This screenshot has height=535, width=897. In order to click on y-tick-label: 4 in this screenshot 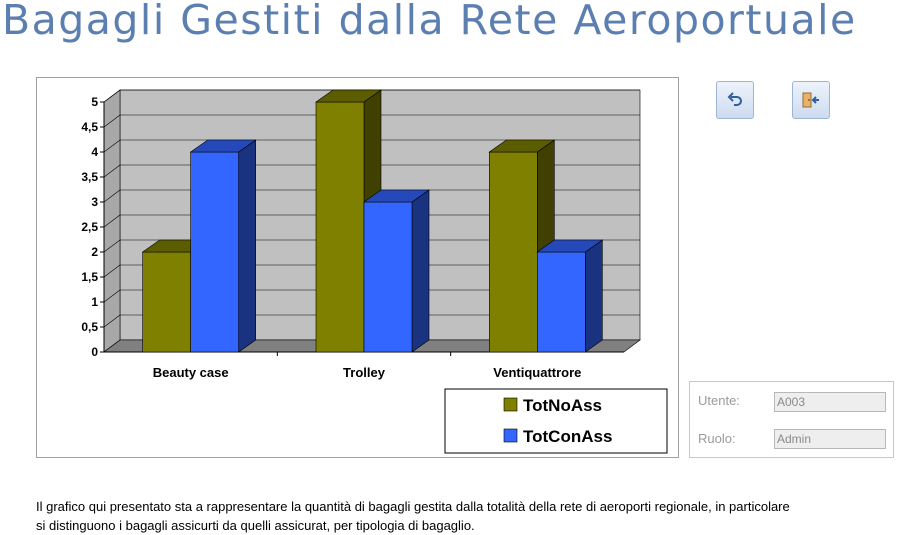, I will do `click(94, 152)`.